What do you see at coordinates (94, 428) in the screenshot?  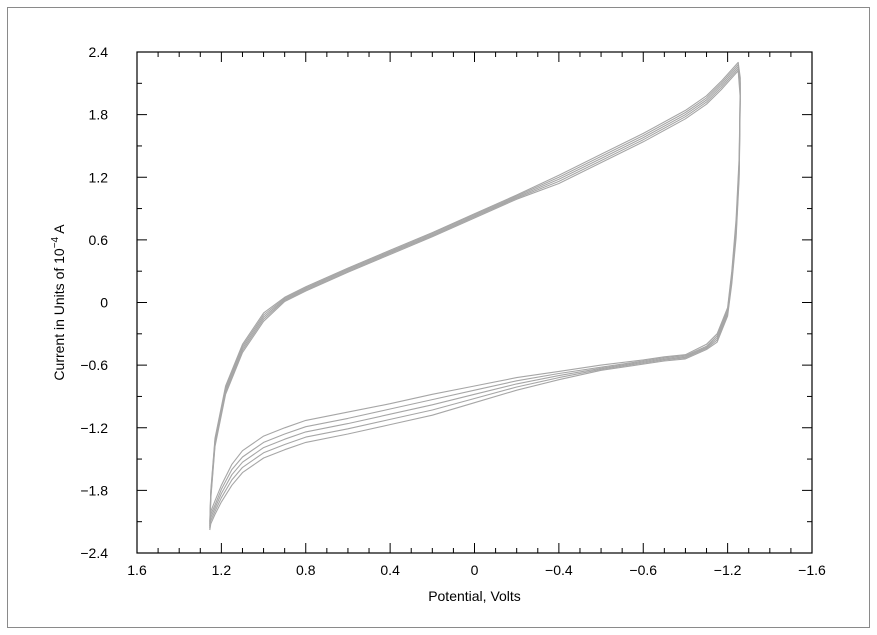 I see `y-tick-label: −1.2` at bounding box center [94, 428].